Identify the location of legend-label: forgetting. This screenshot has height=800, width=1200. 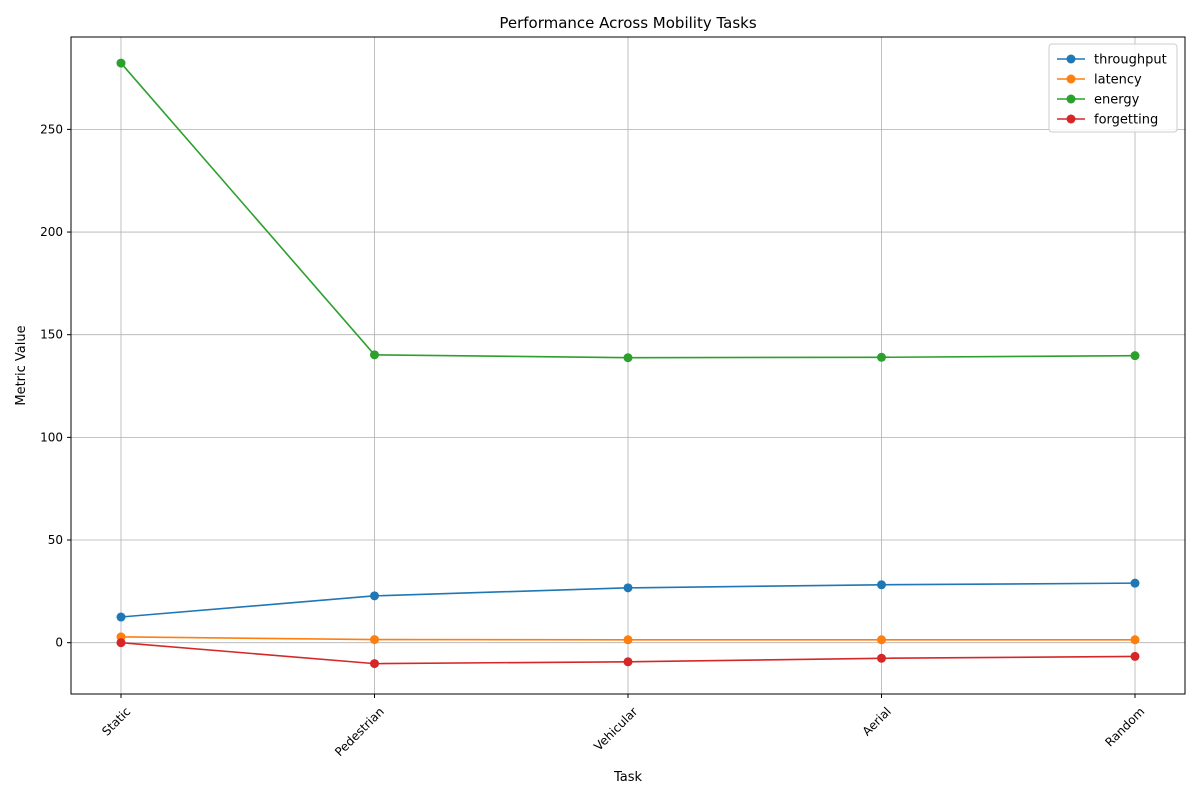
(1126, 120).